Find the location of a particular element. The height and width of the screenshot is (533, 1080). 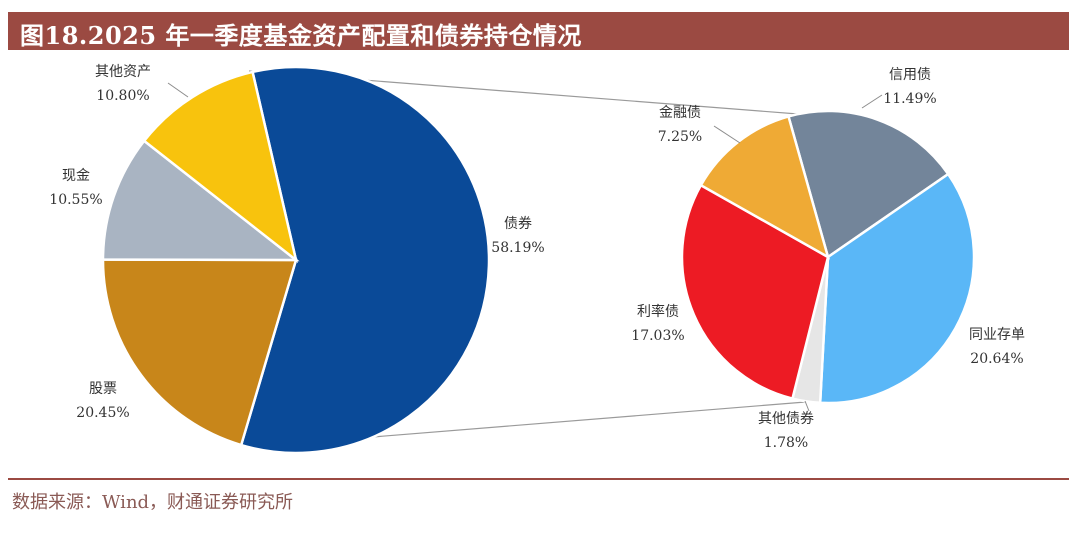

slice-value-label: 17.03% is located at coordinates (657, 336).